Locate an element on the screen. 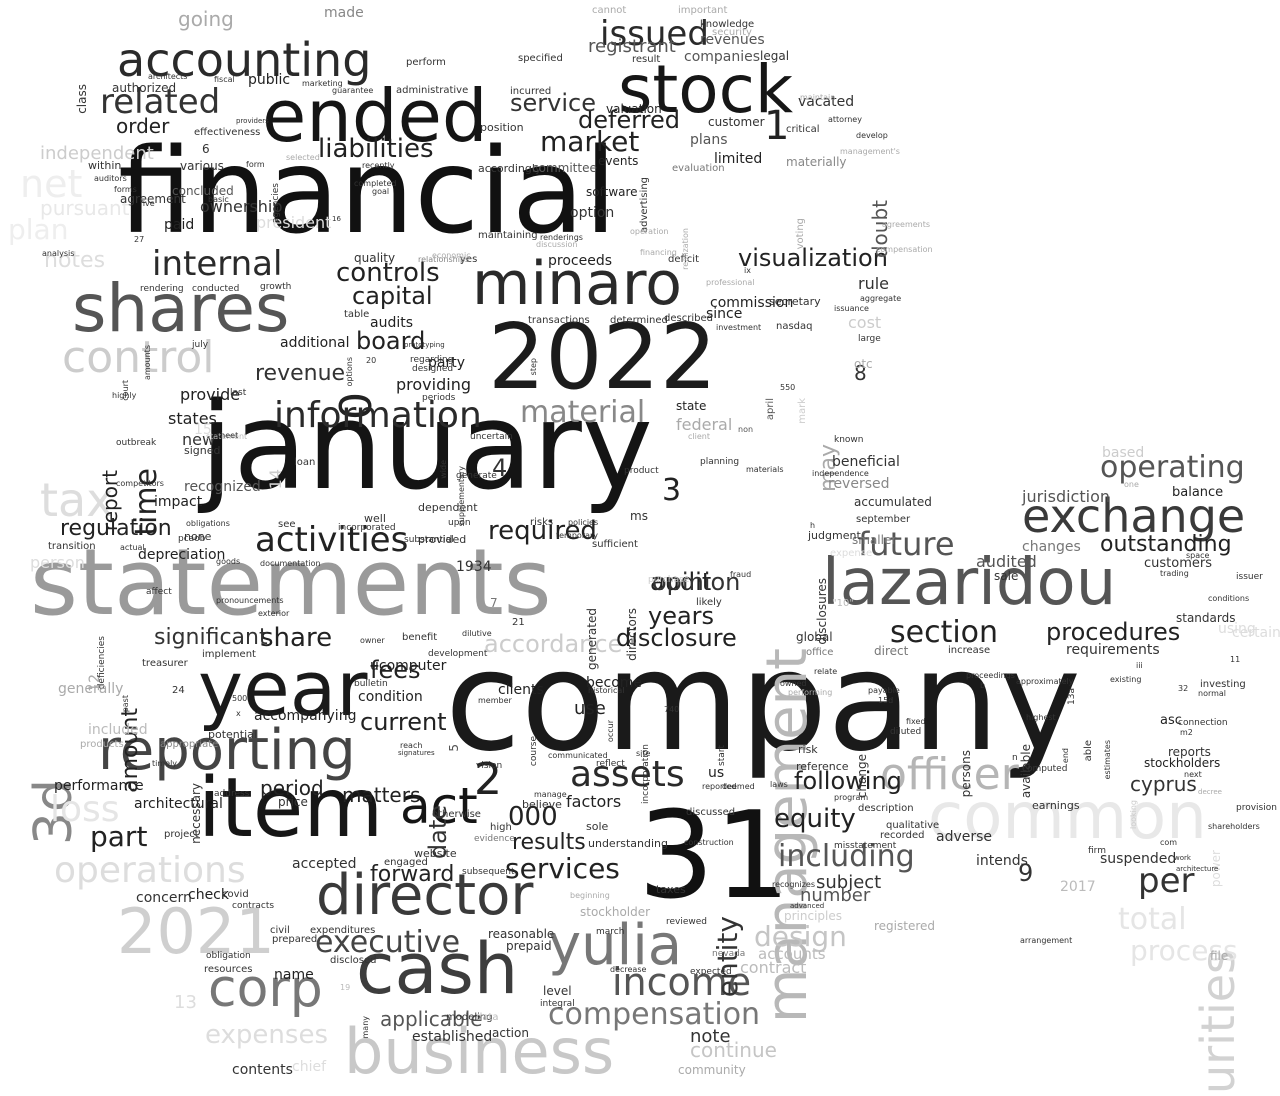 The image size is (1280, 1096). cloud-word: discussed is located at coordinates (711, 812).